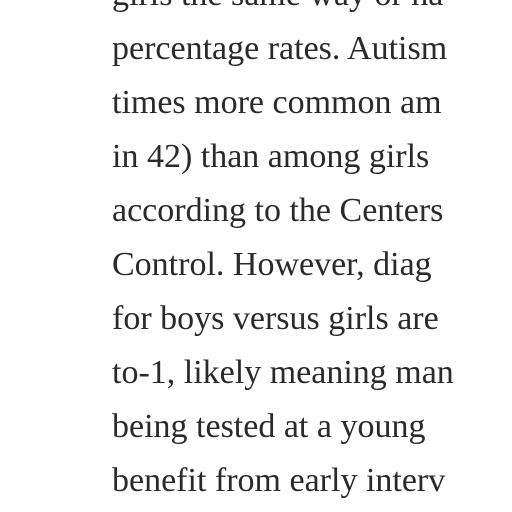 The width and height of the screenshot is (512, 512). I want to click on text-line: benefit from early interv, so click(279, 480).